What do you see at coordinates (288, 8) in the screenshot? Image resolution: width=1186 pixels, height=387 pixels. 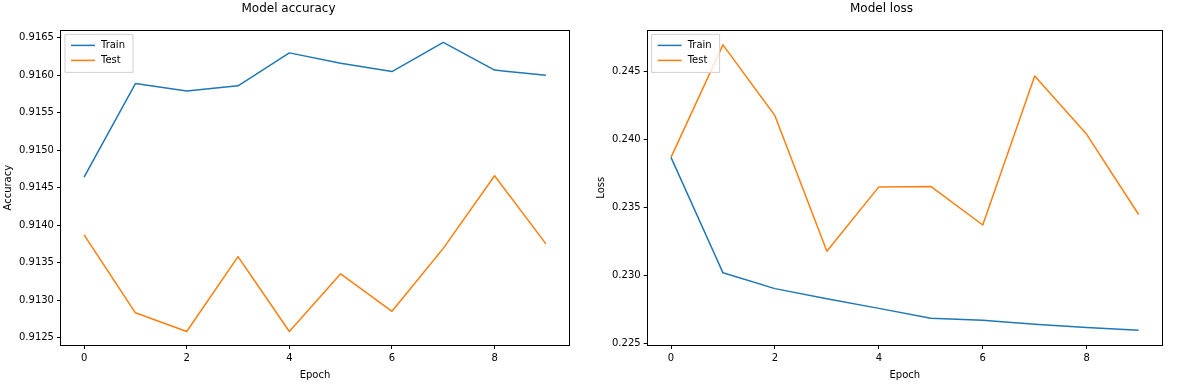 I see `chart-title: Model accuracy` at bounding box center [288, 8].